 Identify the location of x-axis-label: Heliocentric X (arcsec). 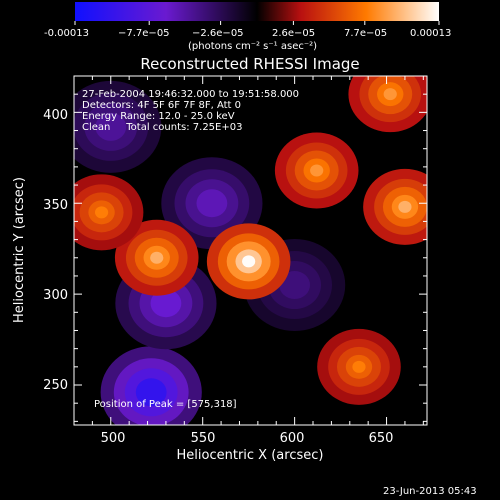
(250, 455).